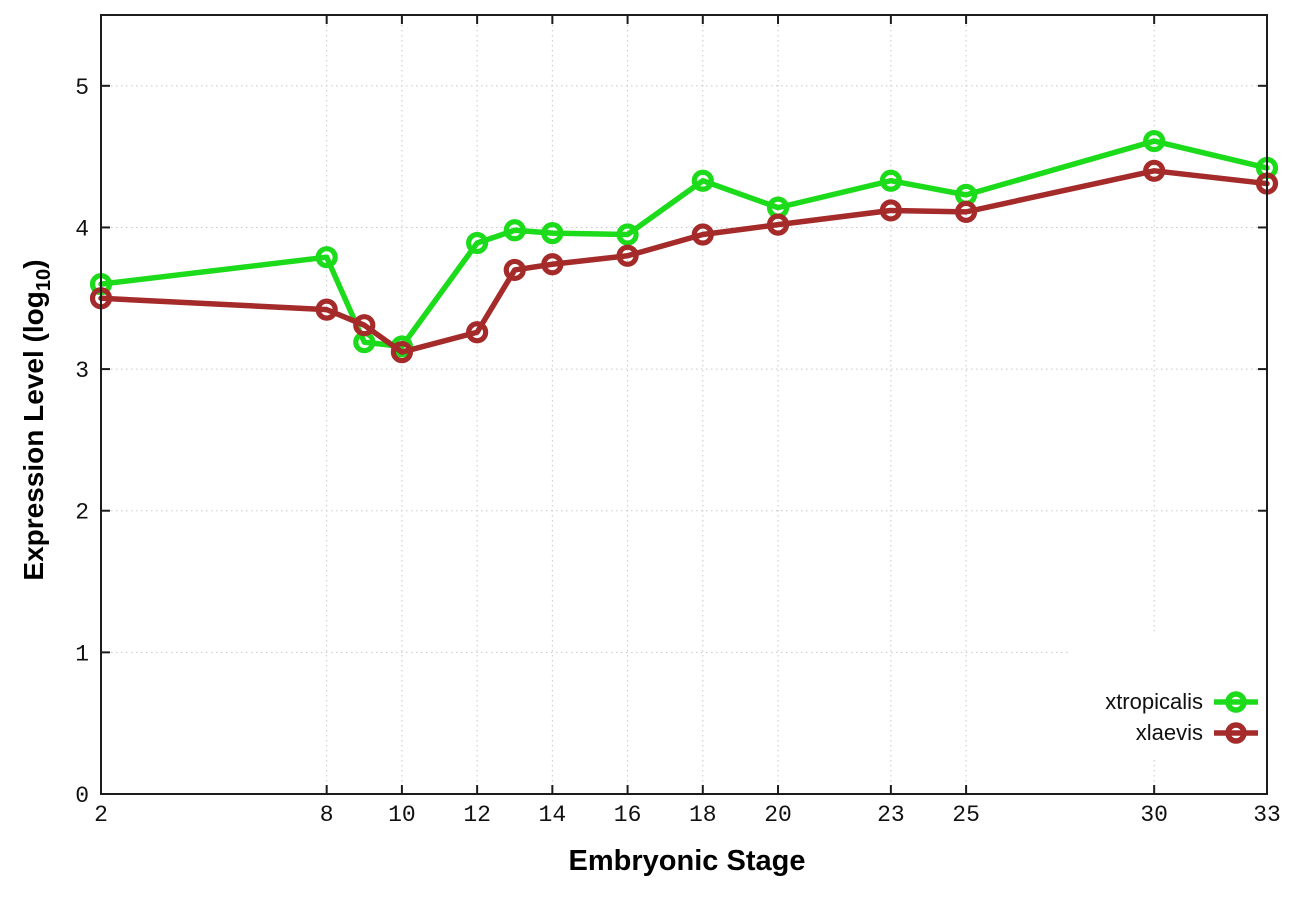 The image size is (1296, 907). What do you see at coordinates (34, 264) in the screenshot?
I see `y-axis-title-close: )` at bounding box center [34, 264].